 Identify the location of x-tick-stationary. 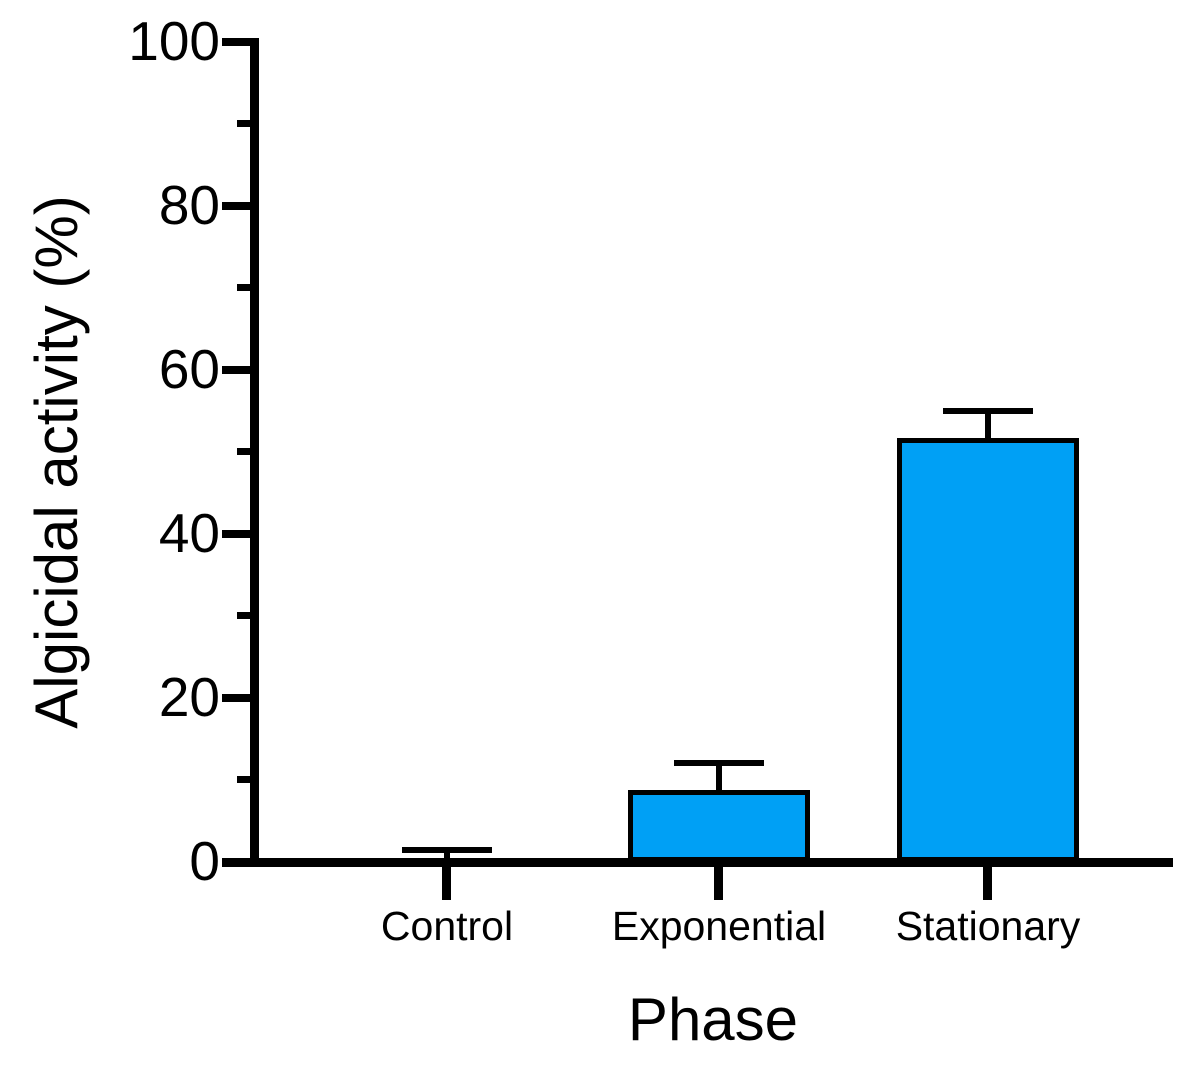
(987, 883).